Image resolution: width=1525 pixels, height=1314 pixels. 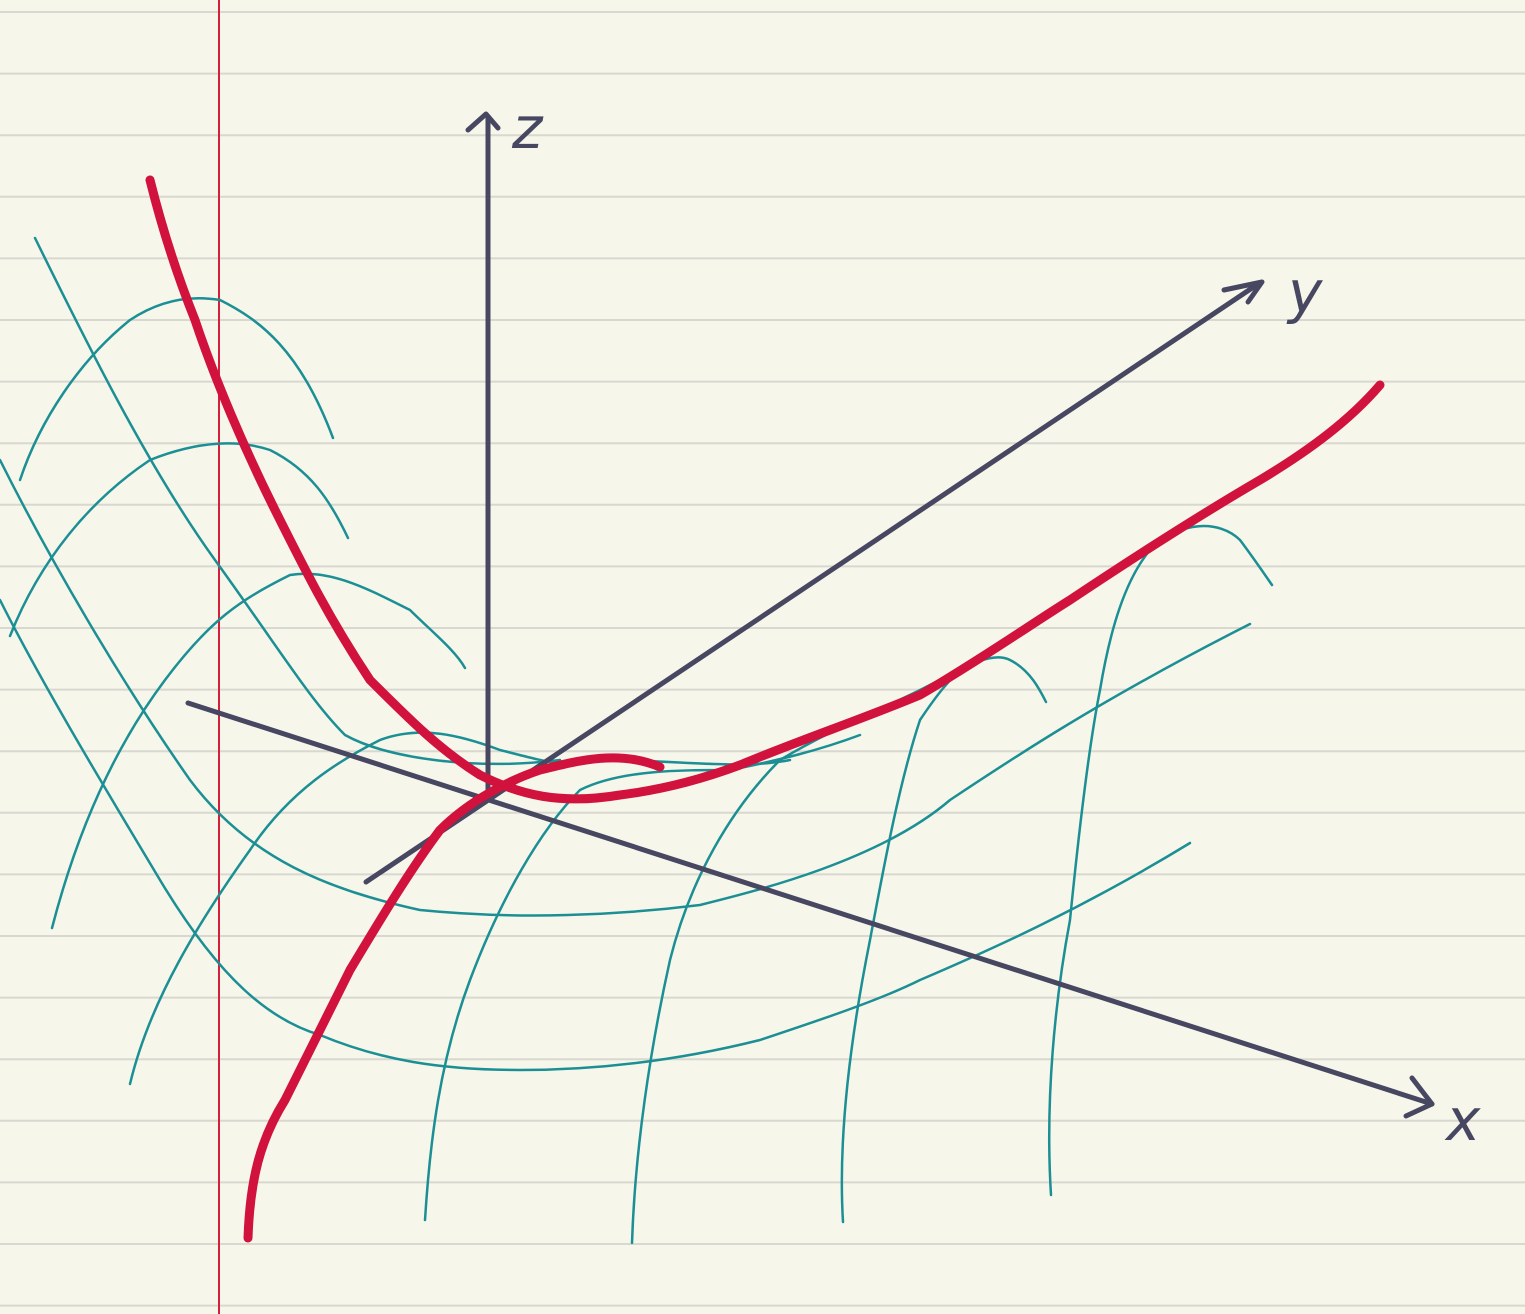 I want to click on z-axis-label: z, so click(x=527, y=128).